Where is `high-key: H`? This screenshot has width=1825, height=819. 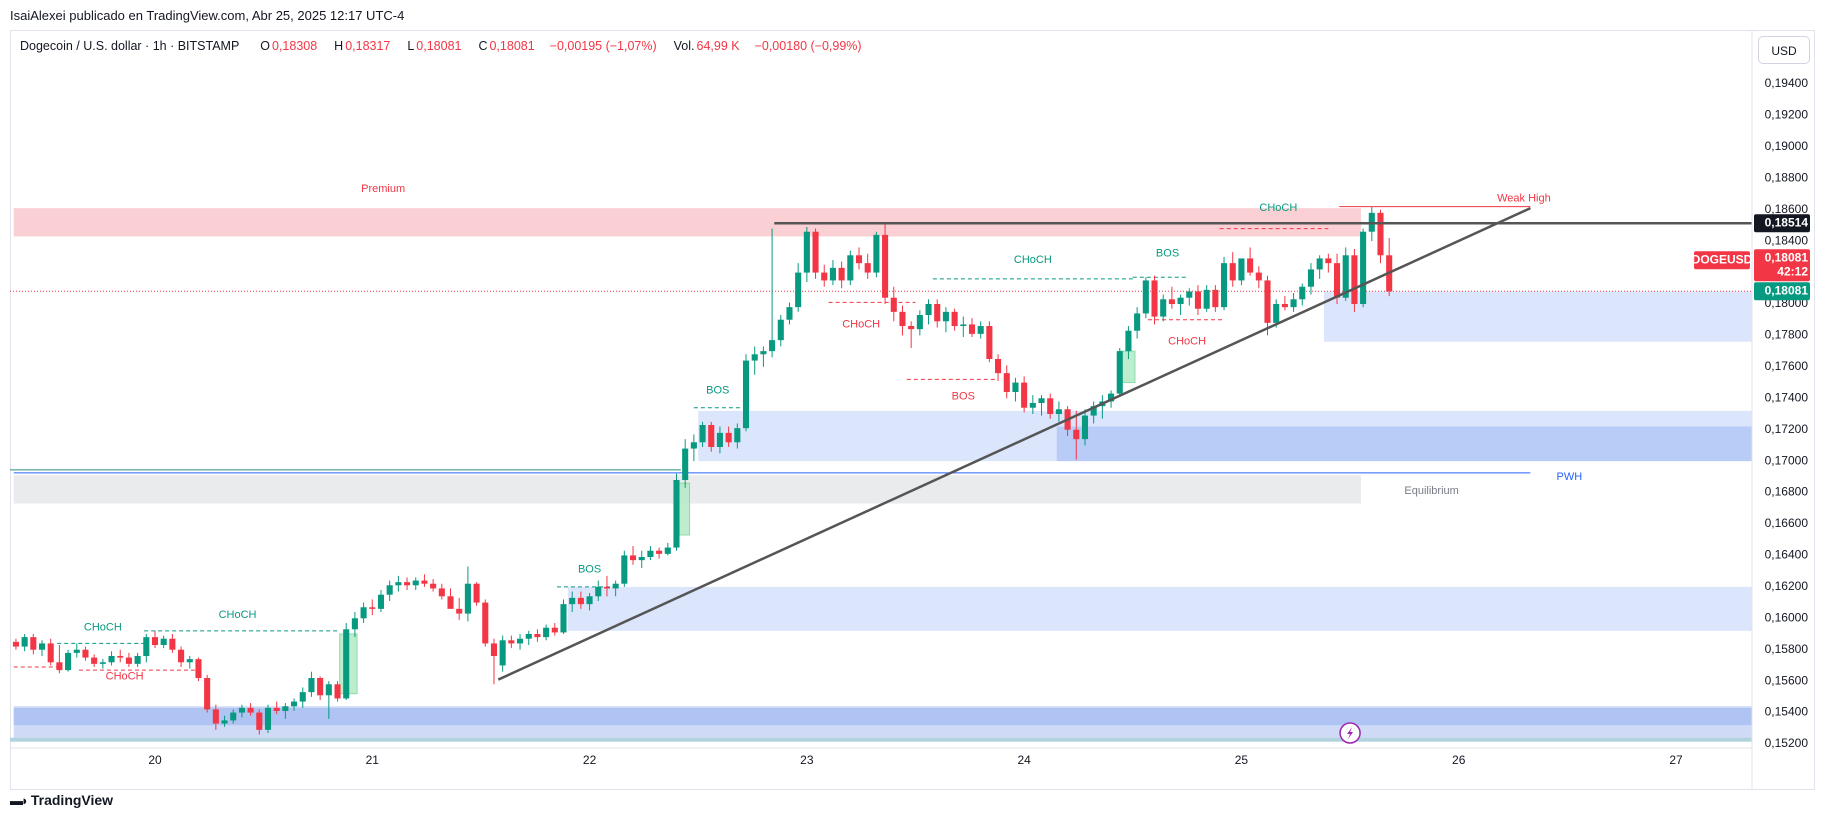
high-key: H is located at coordinates (339, 46).